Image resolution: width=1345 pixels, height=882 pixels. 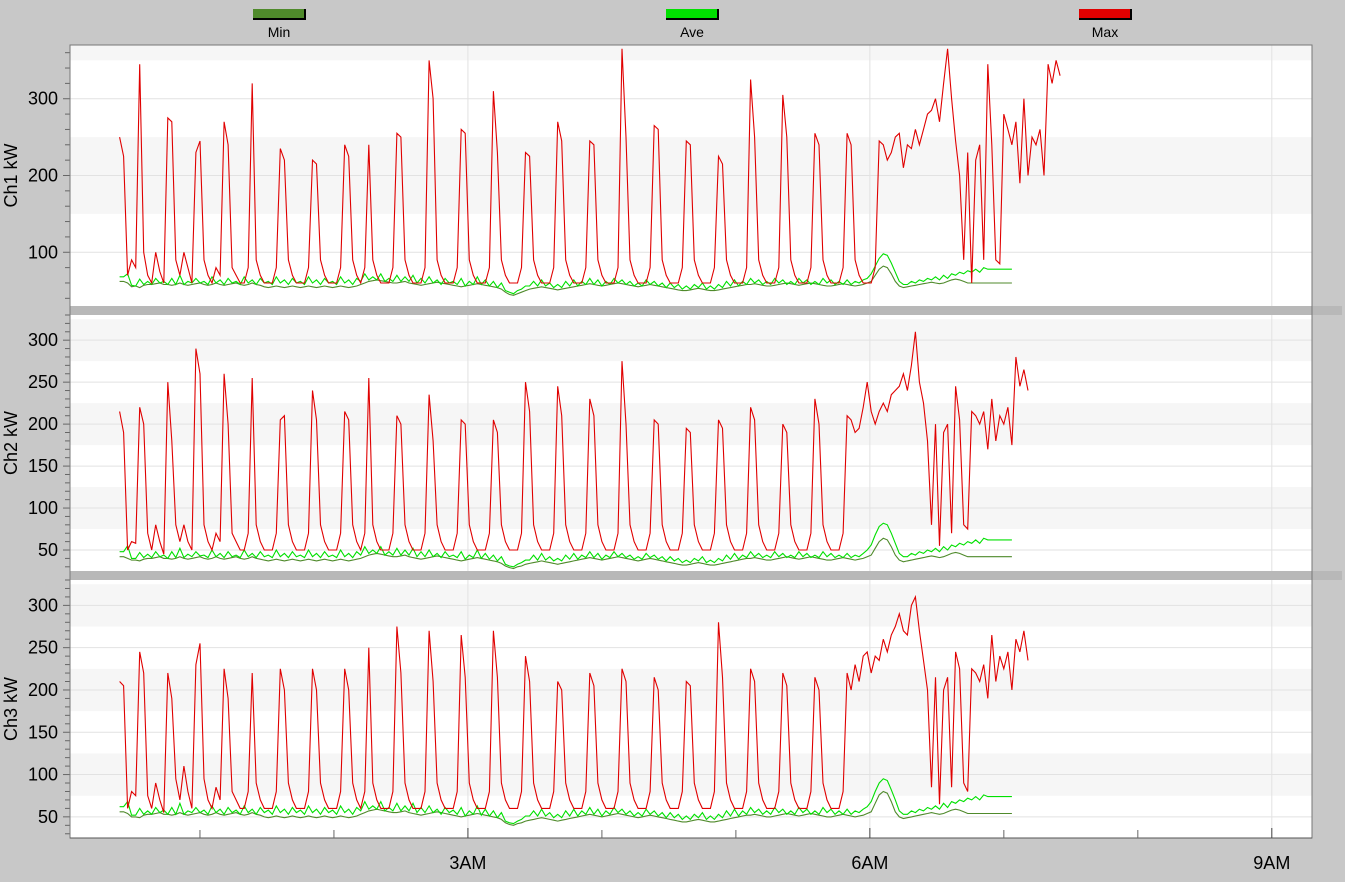 I want to click on x-axis: 3AM 6AM 9AM, so click(x=691, y=850).